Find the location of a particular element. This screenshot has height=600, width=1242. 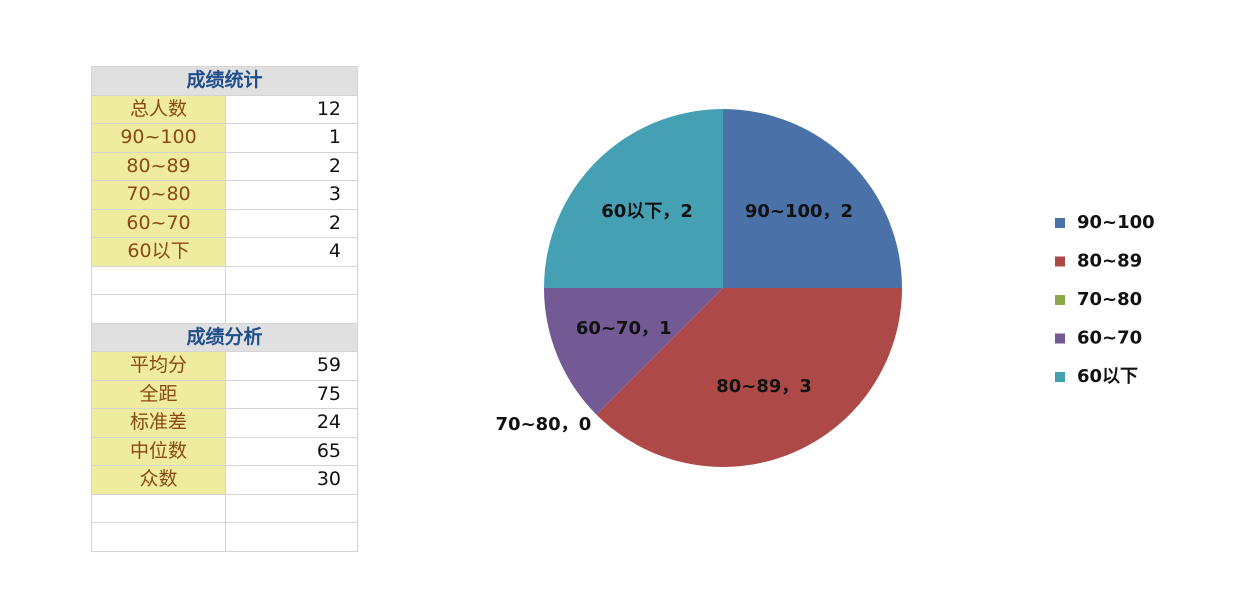

row-label: 70~80 is located at coordinates (158, 195).